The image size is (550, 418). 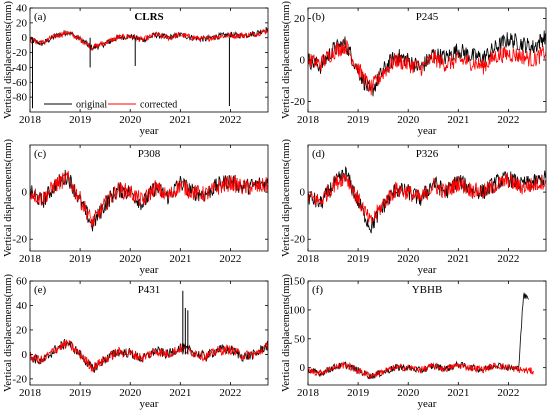 What do you see at coordinates (40, 290) in the screenshot?
I see `panel-letter: (e)` at bounding box center [40, 290].